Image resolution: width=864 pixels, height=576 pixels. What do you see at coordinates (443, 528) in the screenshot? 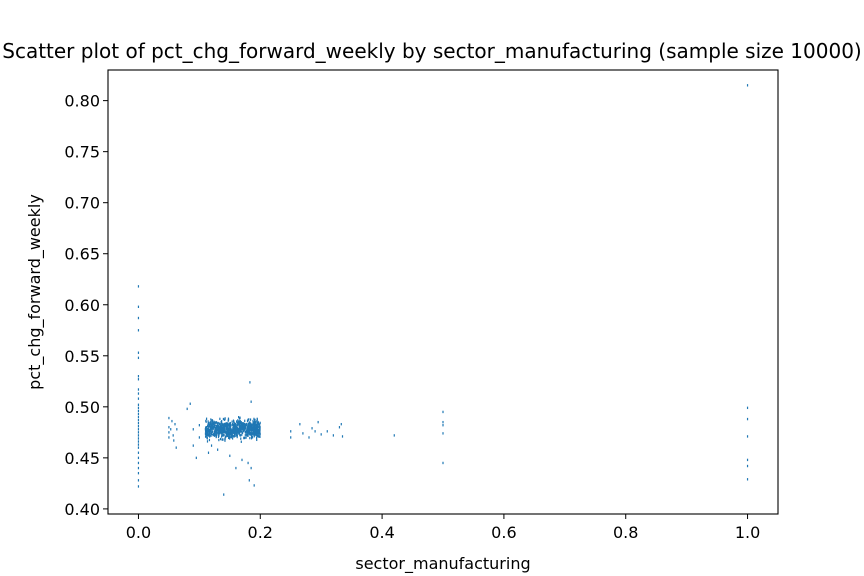
I see `x-axis-ticks: 0.0 0.2 0.4 0.6 0.8 1.0` at bounding box center [443, 528].